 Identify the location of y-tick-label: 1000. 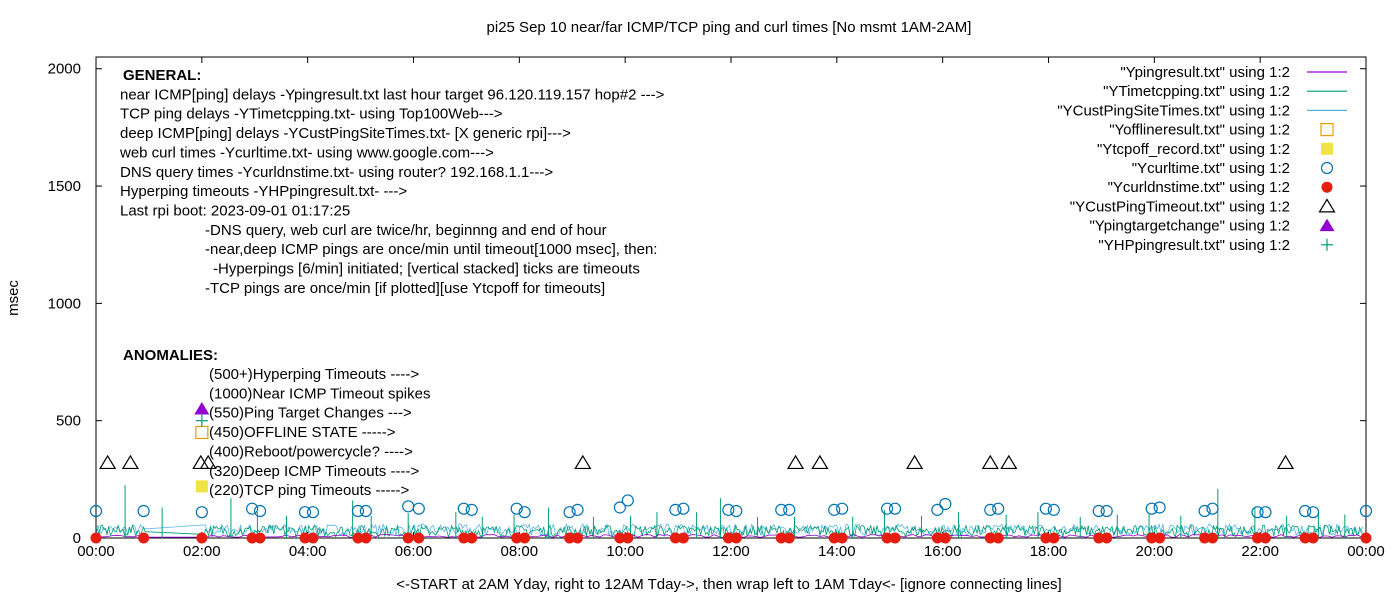
(64, 303).